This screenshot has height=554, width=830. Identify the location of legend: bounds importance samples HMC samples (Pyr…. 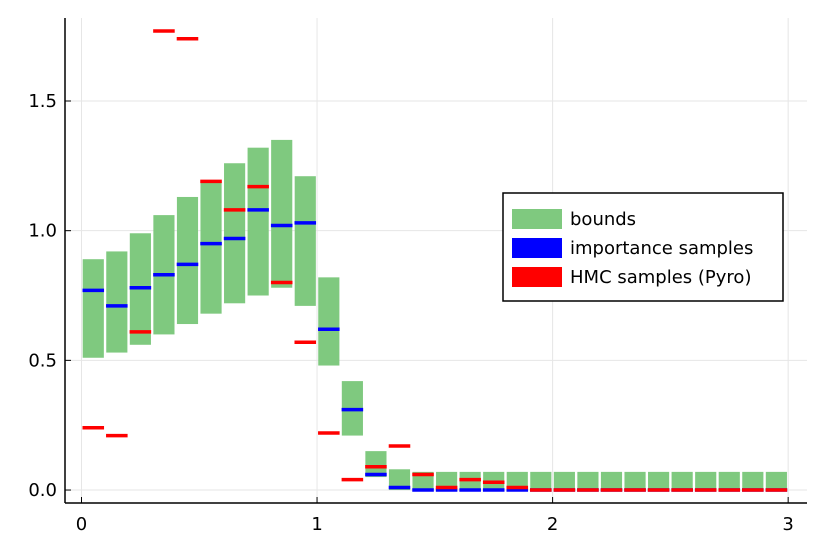
(643, 247).